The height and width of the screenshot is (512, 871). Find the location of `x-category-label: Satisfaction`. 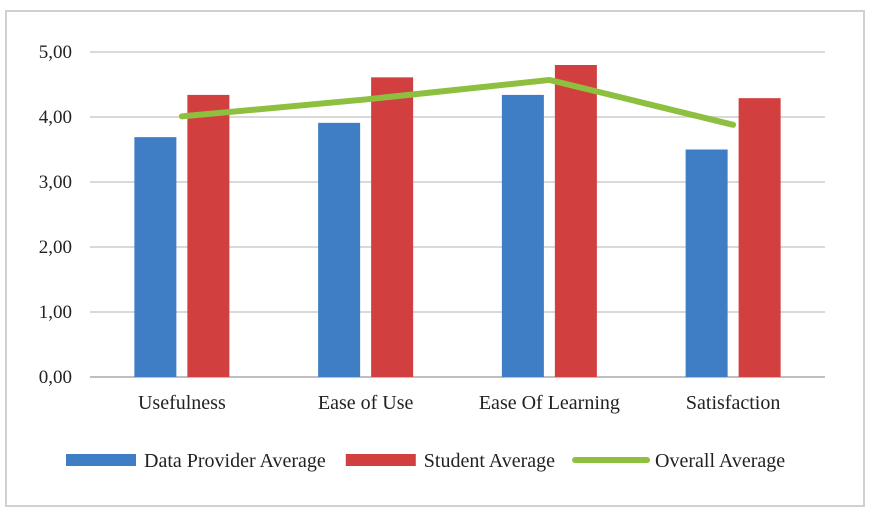

x-category-label: Satisfaction is located at coordinates (733, 403).